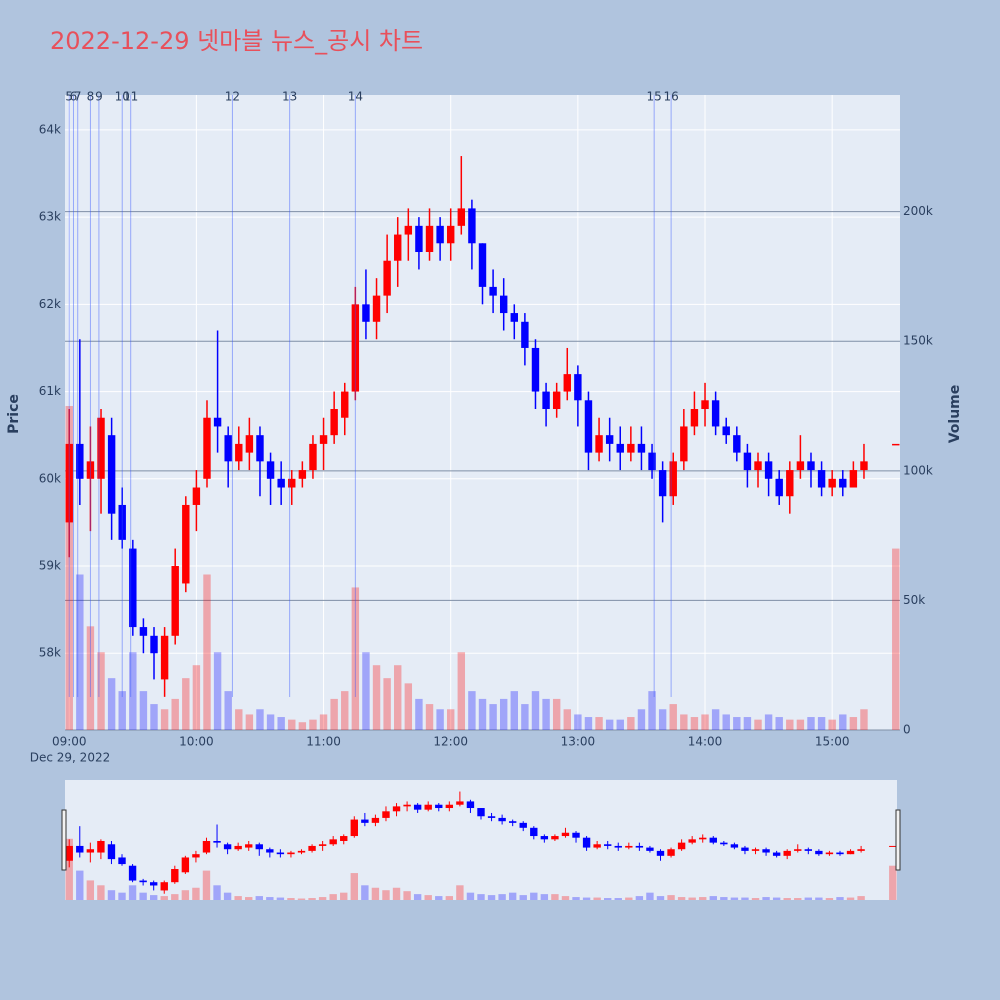  I want to click on news-label: 15, so click(654, 97).